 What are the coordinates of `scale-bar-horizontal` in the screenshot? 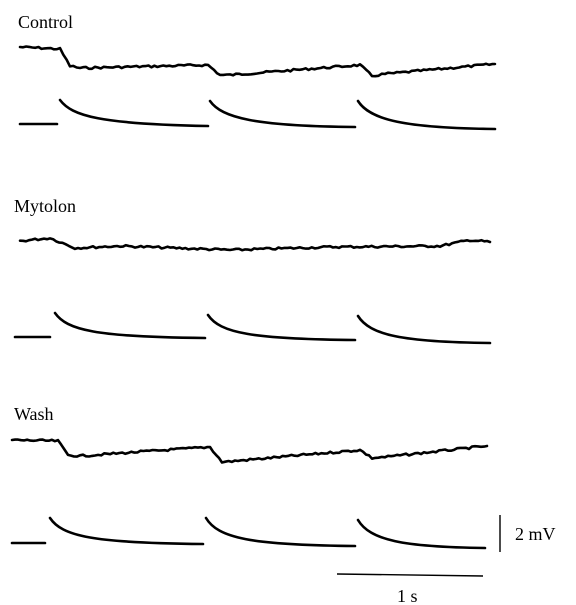 It's located at (410, 575).